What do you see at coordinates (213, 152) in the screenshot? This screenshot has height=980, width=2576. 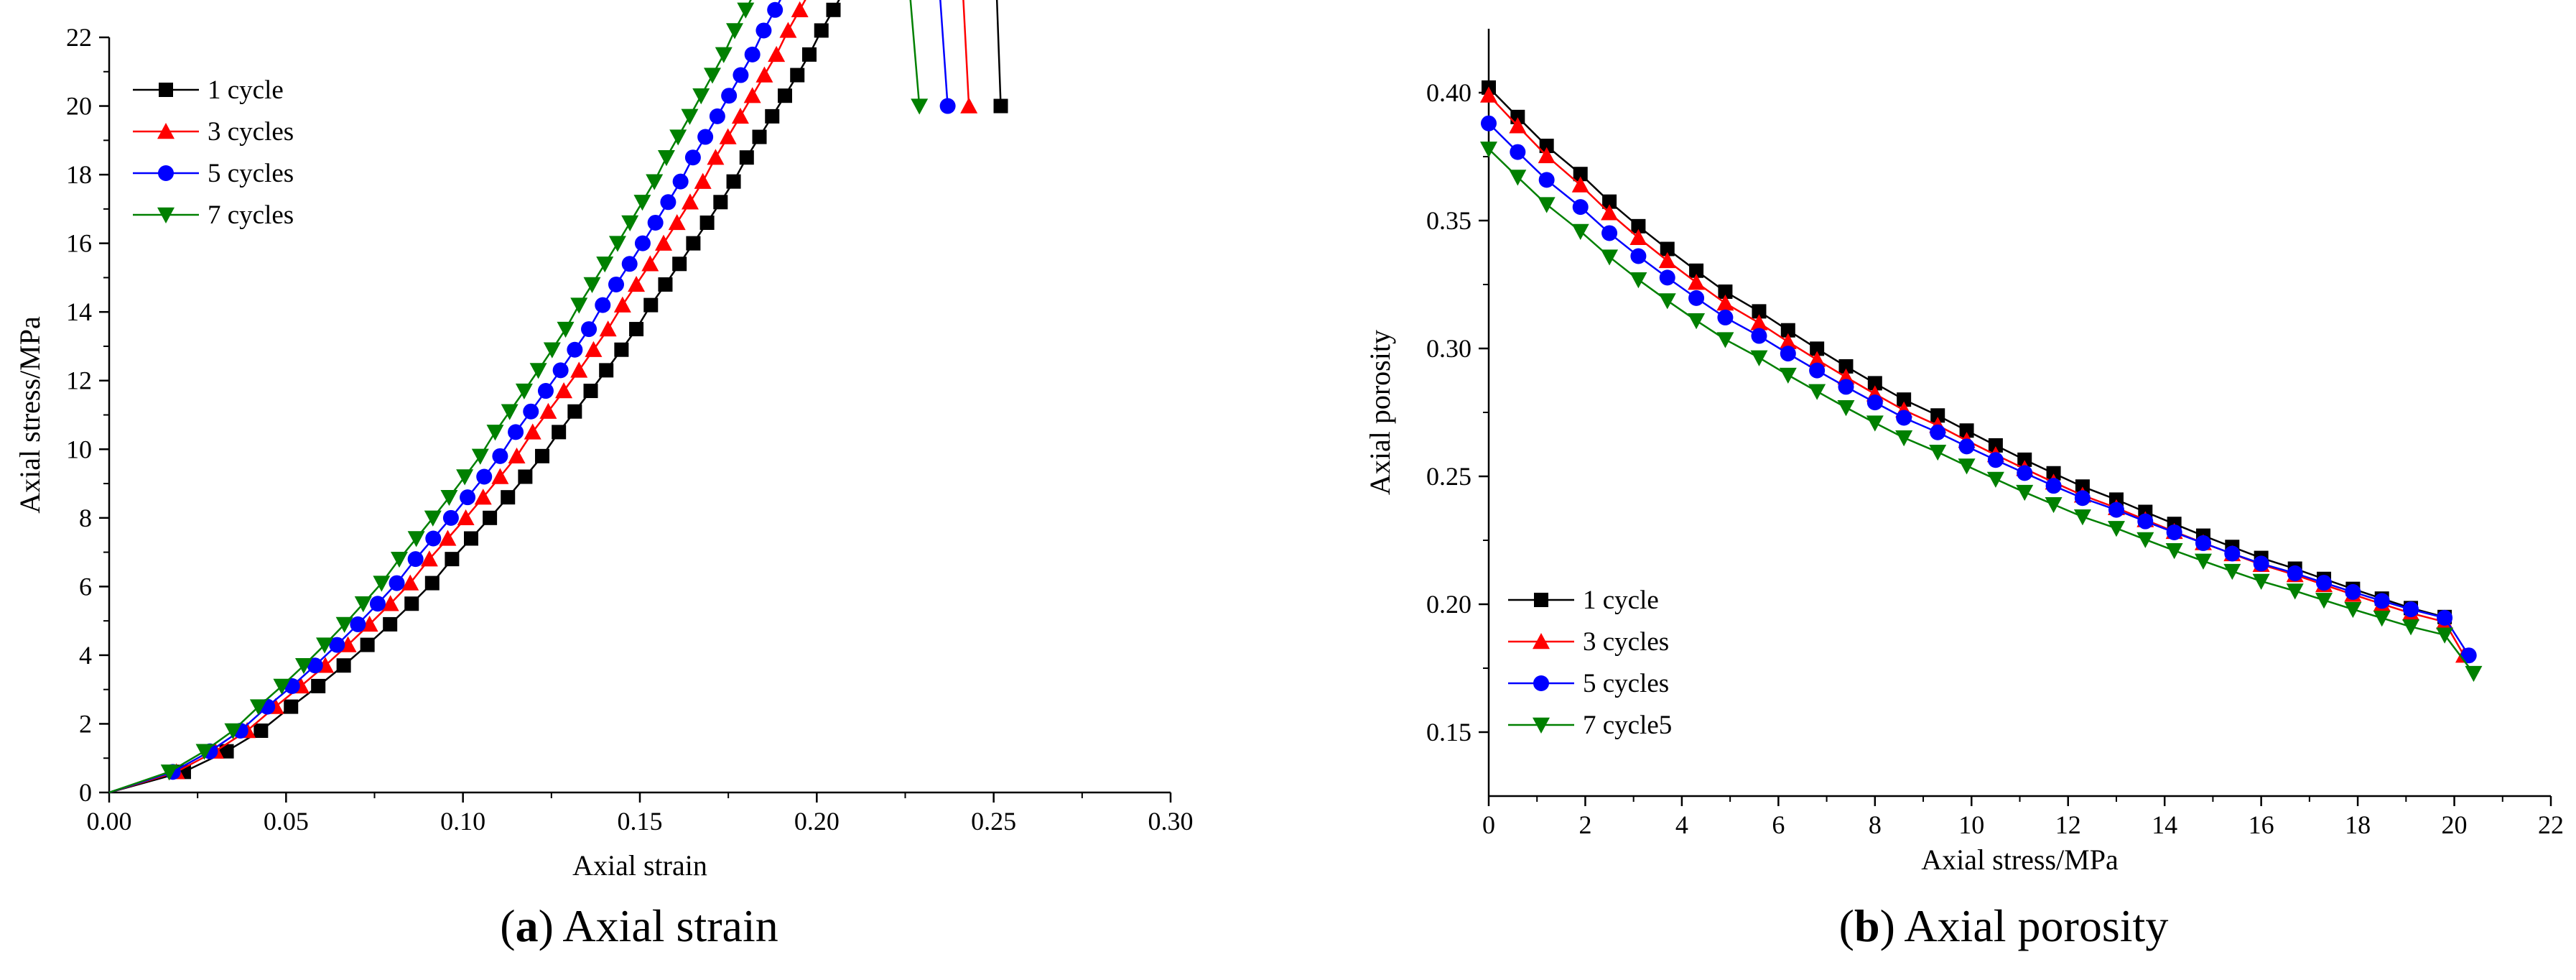 I see `legend: 1 cycle 3 cycles 5 cycles 7 cycles` at bounding box center [213, 152].